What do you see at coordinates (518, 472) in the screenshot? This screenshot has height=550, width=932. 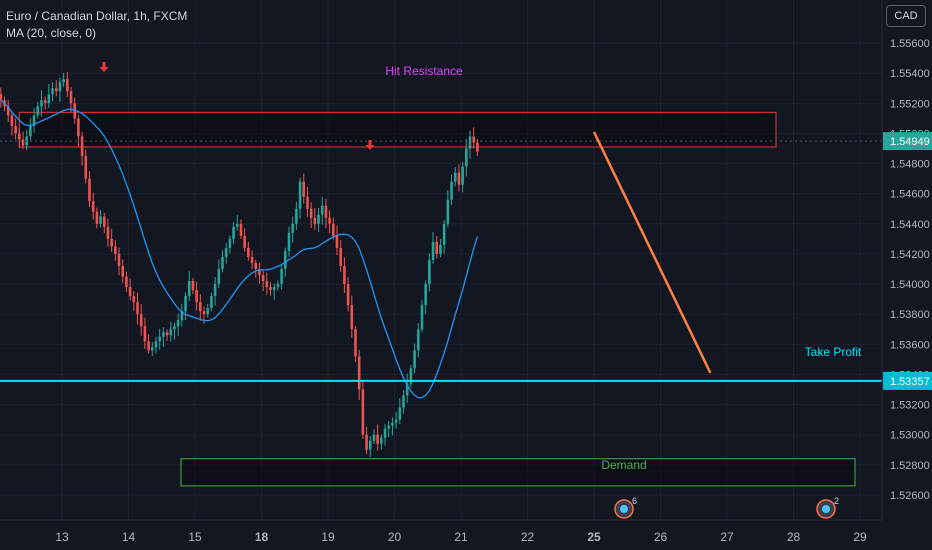 I see `demand-zone` at bounding box center [518, 472].